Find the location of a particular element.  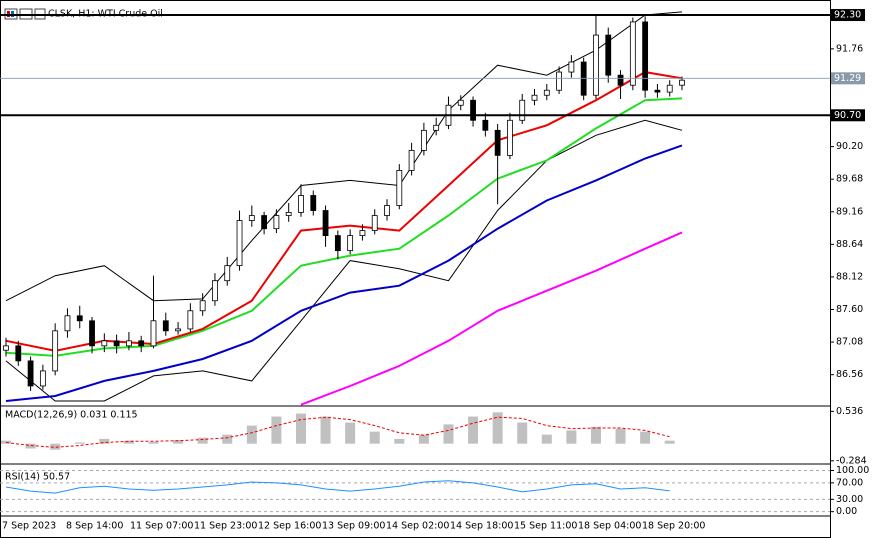

x-tick-label: 13 Sep 09:00 is located at coordinates (353, 526).